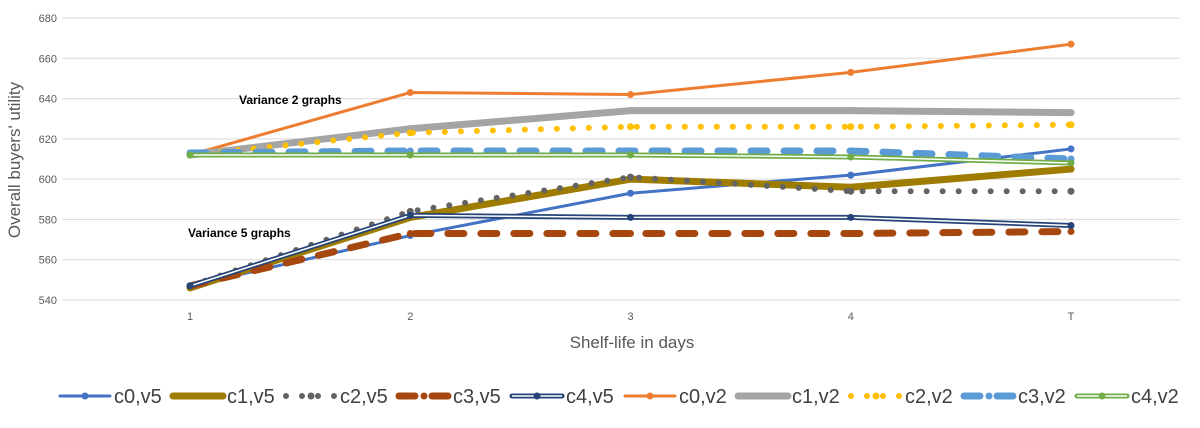 The image size is (1200, 428). I want to click on x-tick-label: T, so click(1071, 317).